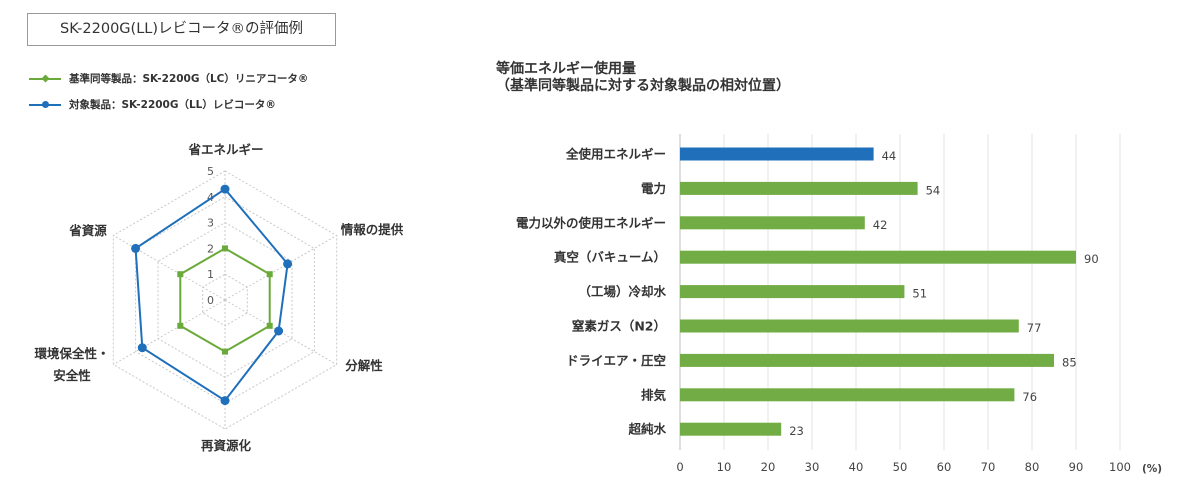 The image size is (1181, 500). What do you see at coordinates (1120, 467) in the screenshot?
I see `x-tick-label: 100` at bounding box center [1120, 467].